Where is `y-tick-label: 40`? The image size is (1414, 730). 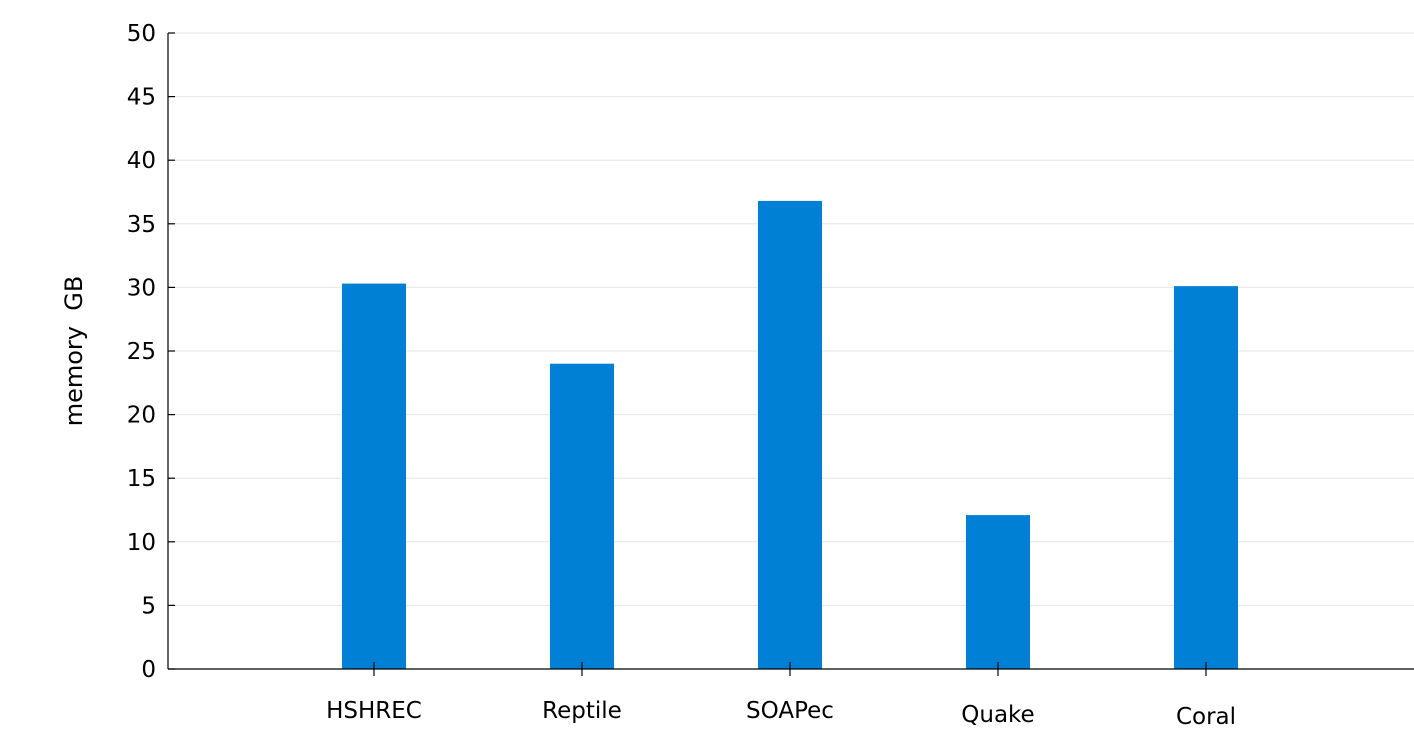
y-tick-label: 40 is located at coordinates (141, 161).